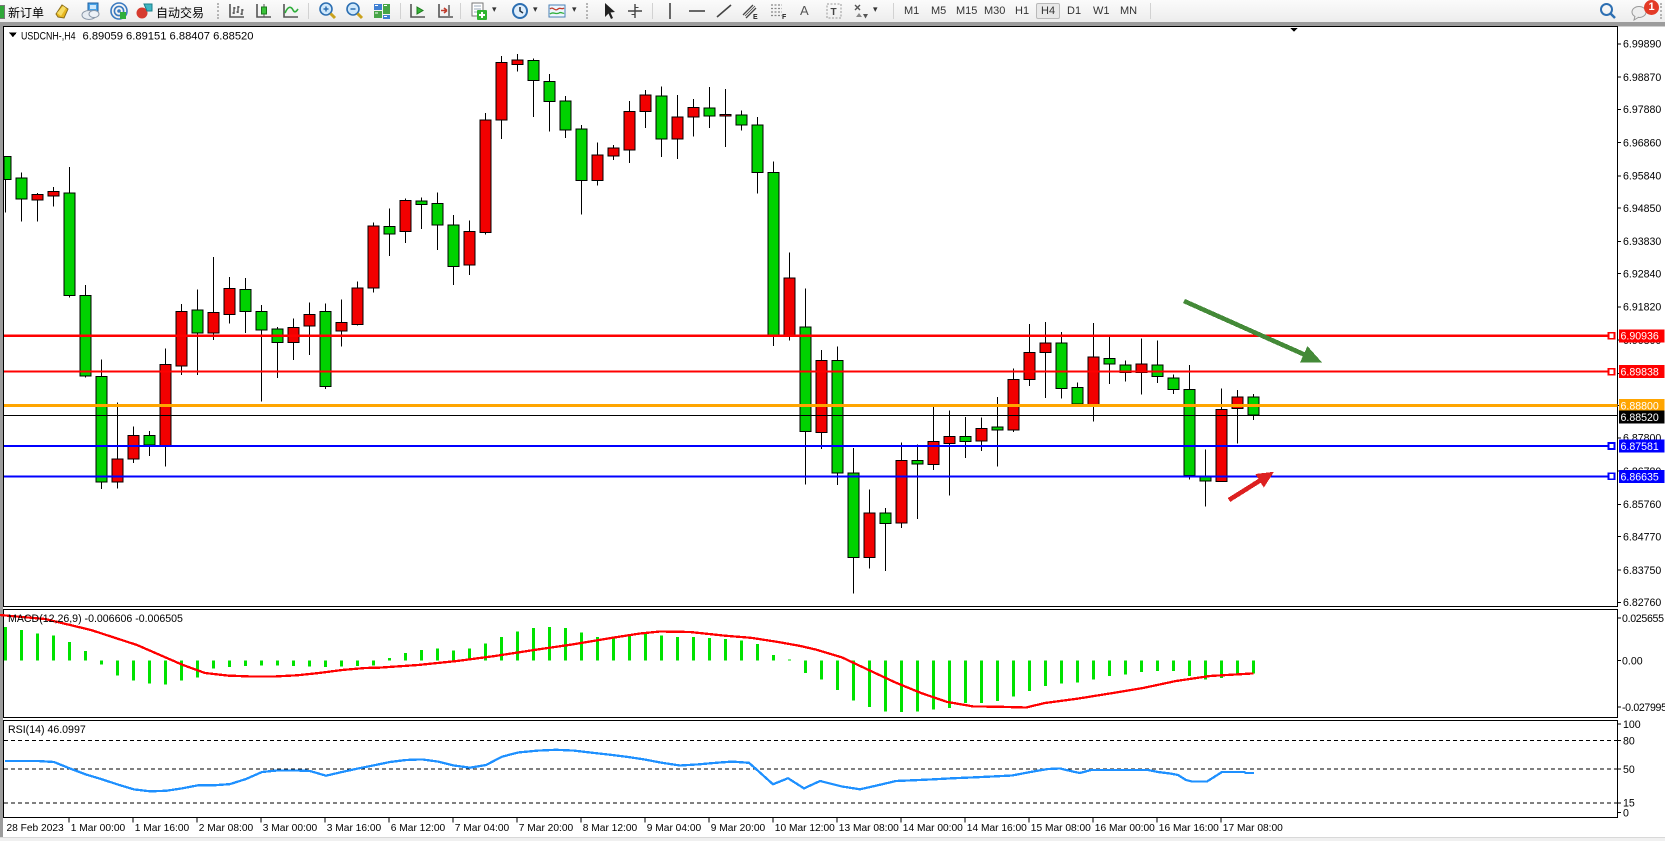 This screenshot has width=1665, height=841. What do you see at coordinates (546, 828) in the screenshot?
I see `svg-text: 7 Mar 20:00` at bounding box center [546, 828].